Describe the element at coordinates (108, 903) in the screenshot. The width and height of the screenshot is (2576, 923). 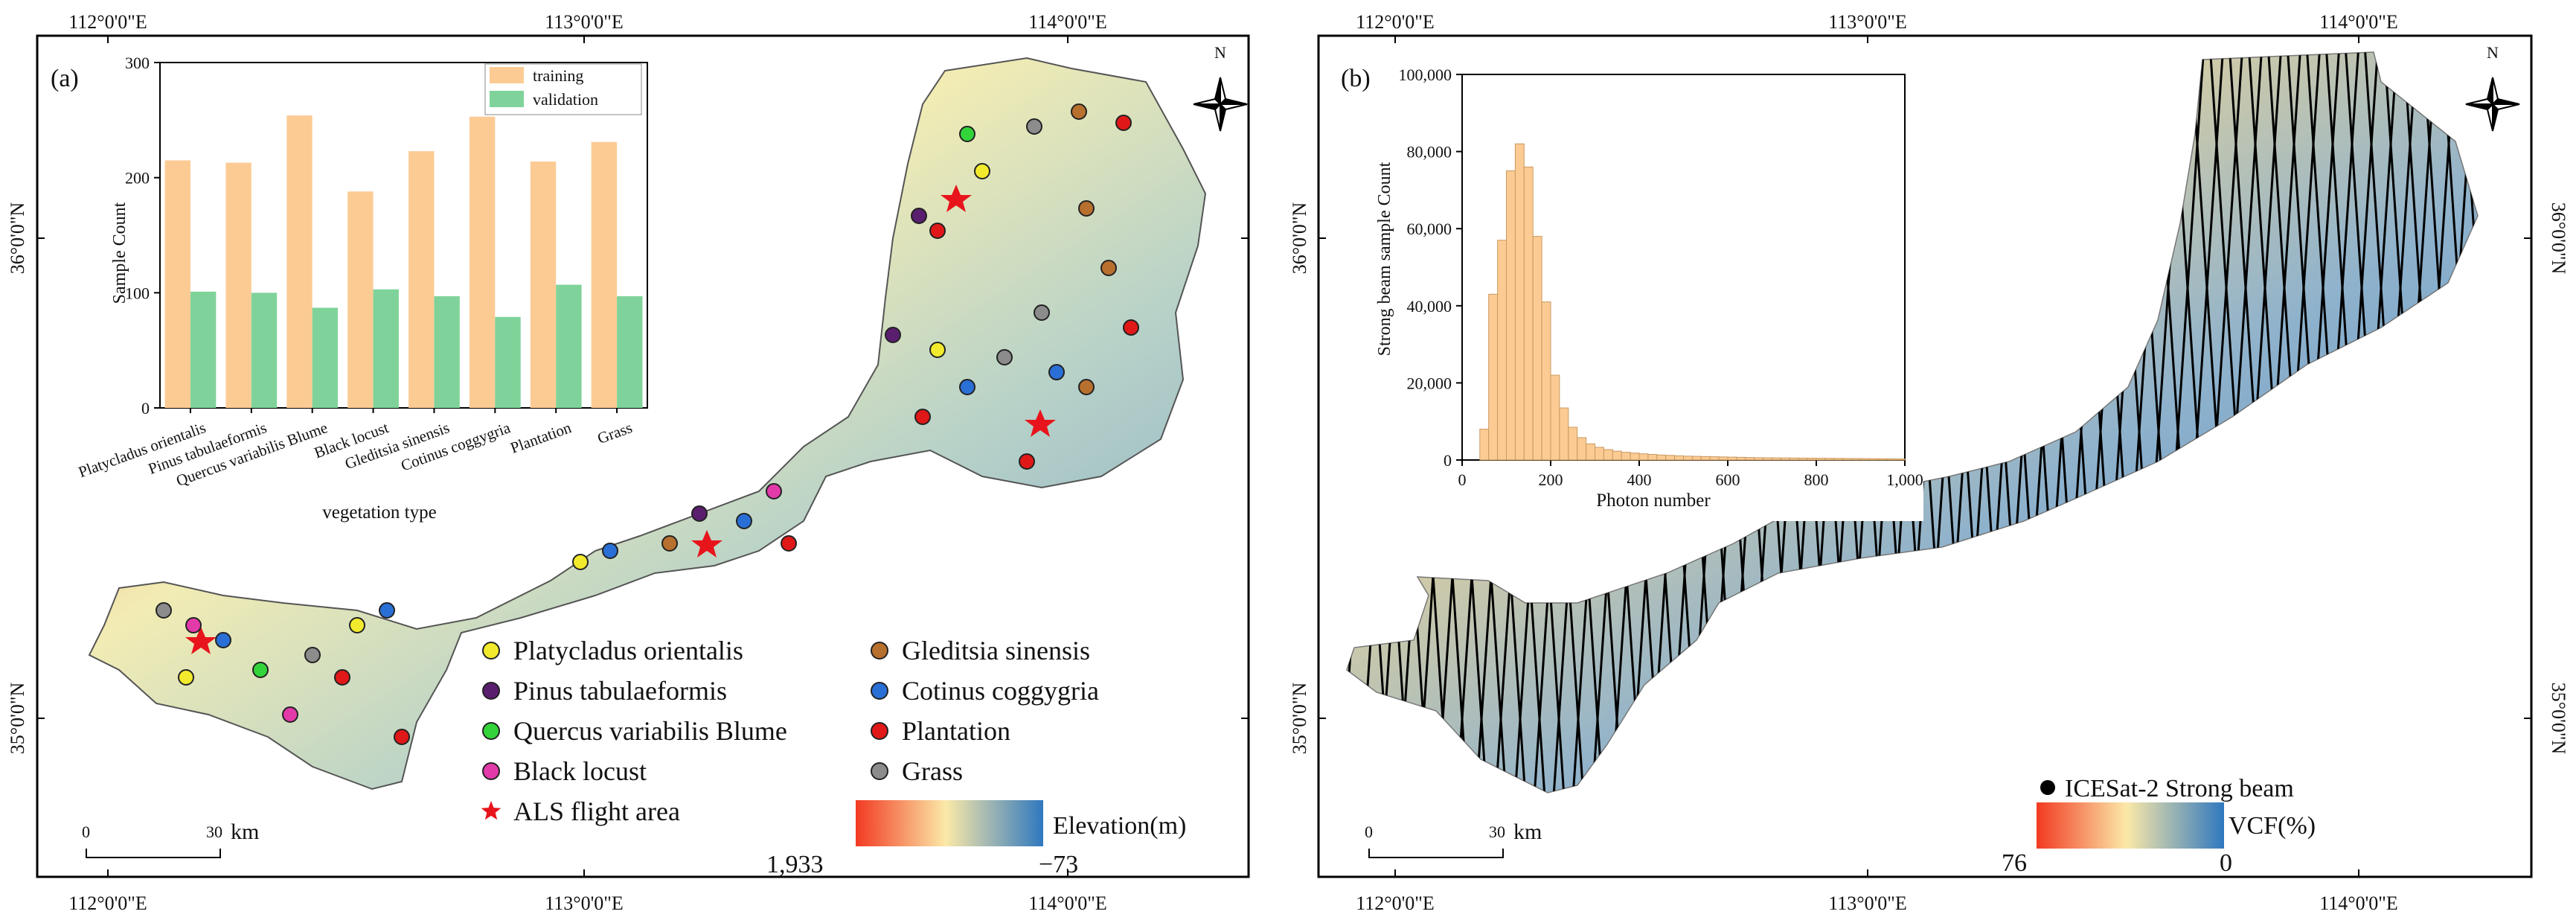
I see `lon-label-bottom: 112°0'0"E` at that location.